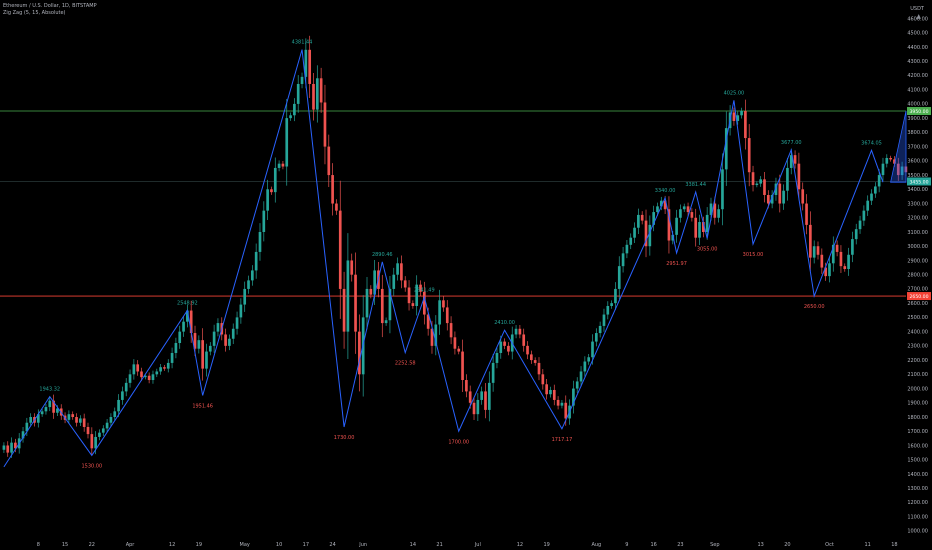 The image size is (932, 550). I want to click on y-tick-13: 2300.00, so click(917, 347).